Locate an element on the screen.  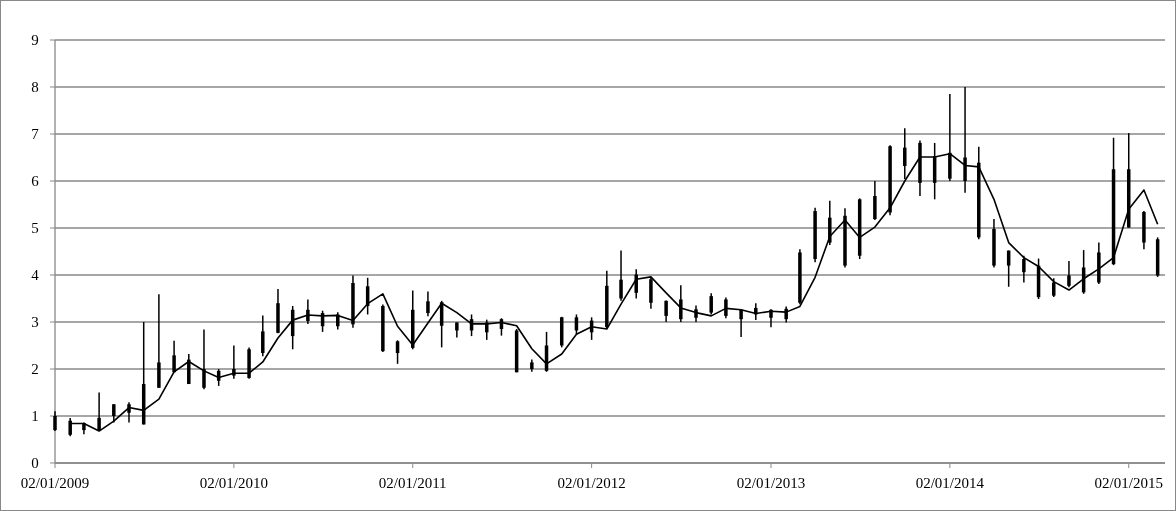
x-tick-label: 02/01/2011 is located at coordinates (412, 483).